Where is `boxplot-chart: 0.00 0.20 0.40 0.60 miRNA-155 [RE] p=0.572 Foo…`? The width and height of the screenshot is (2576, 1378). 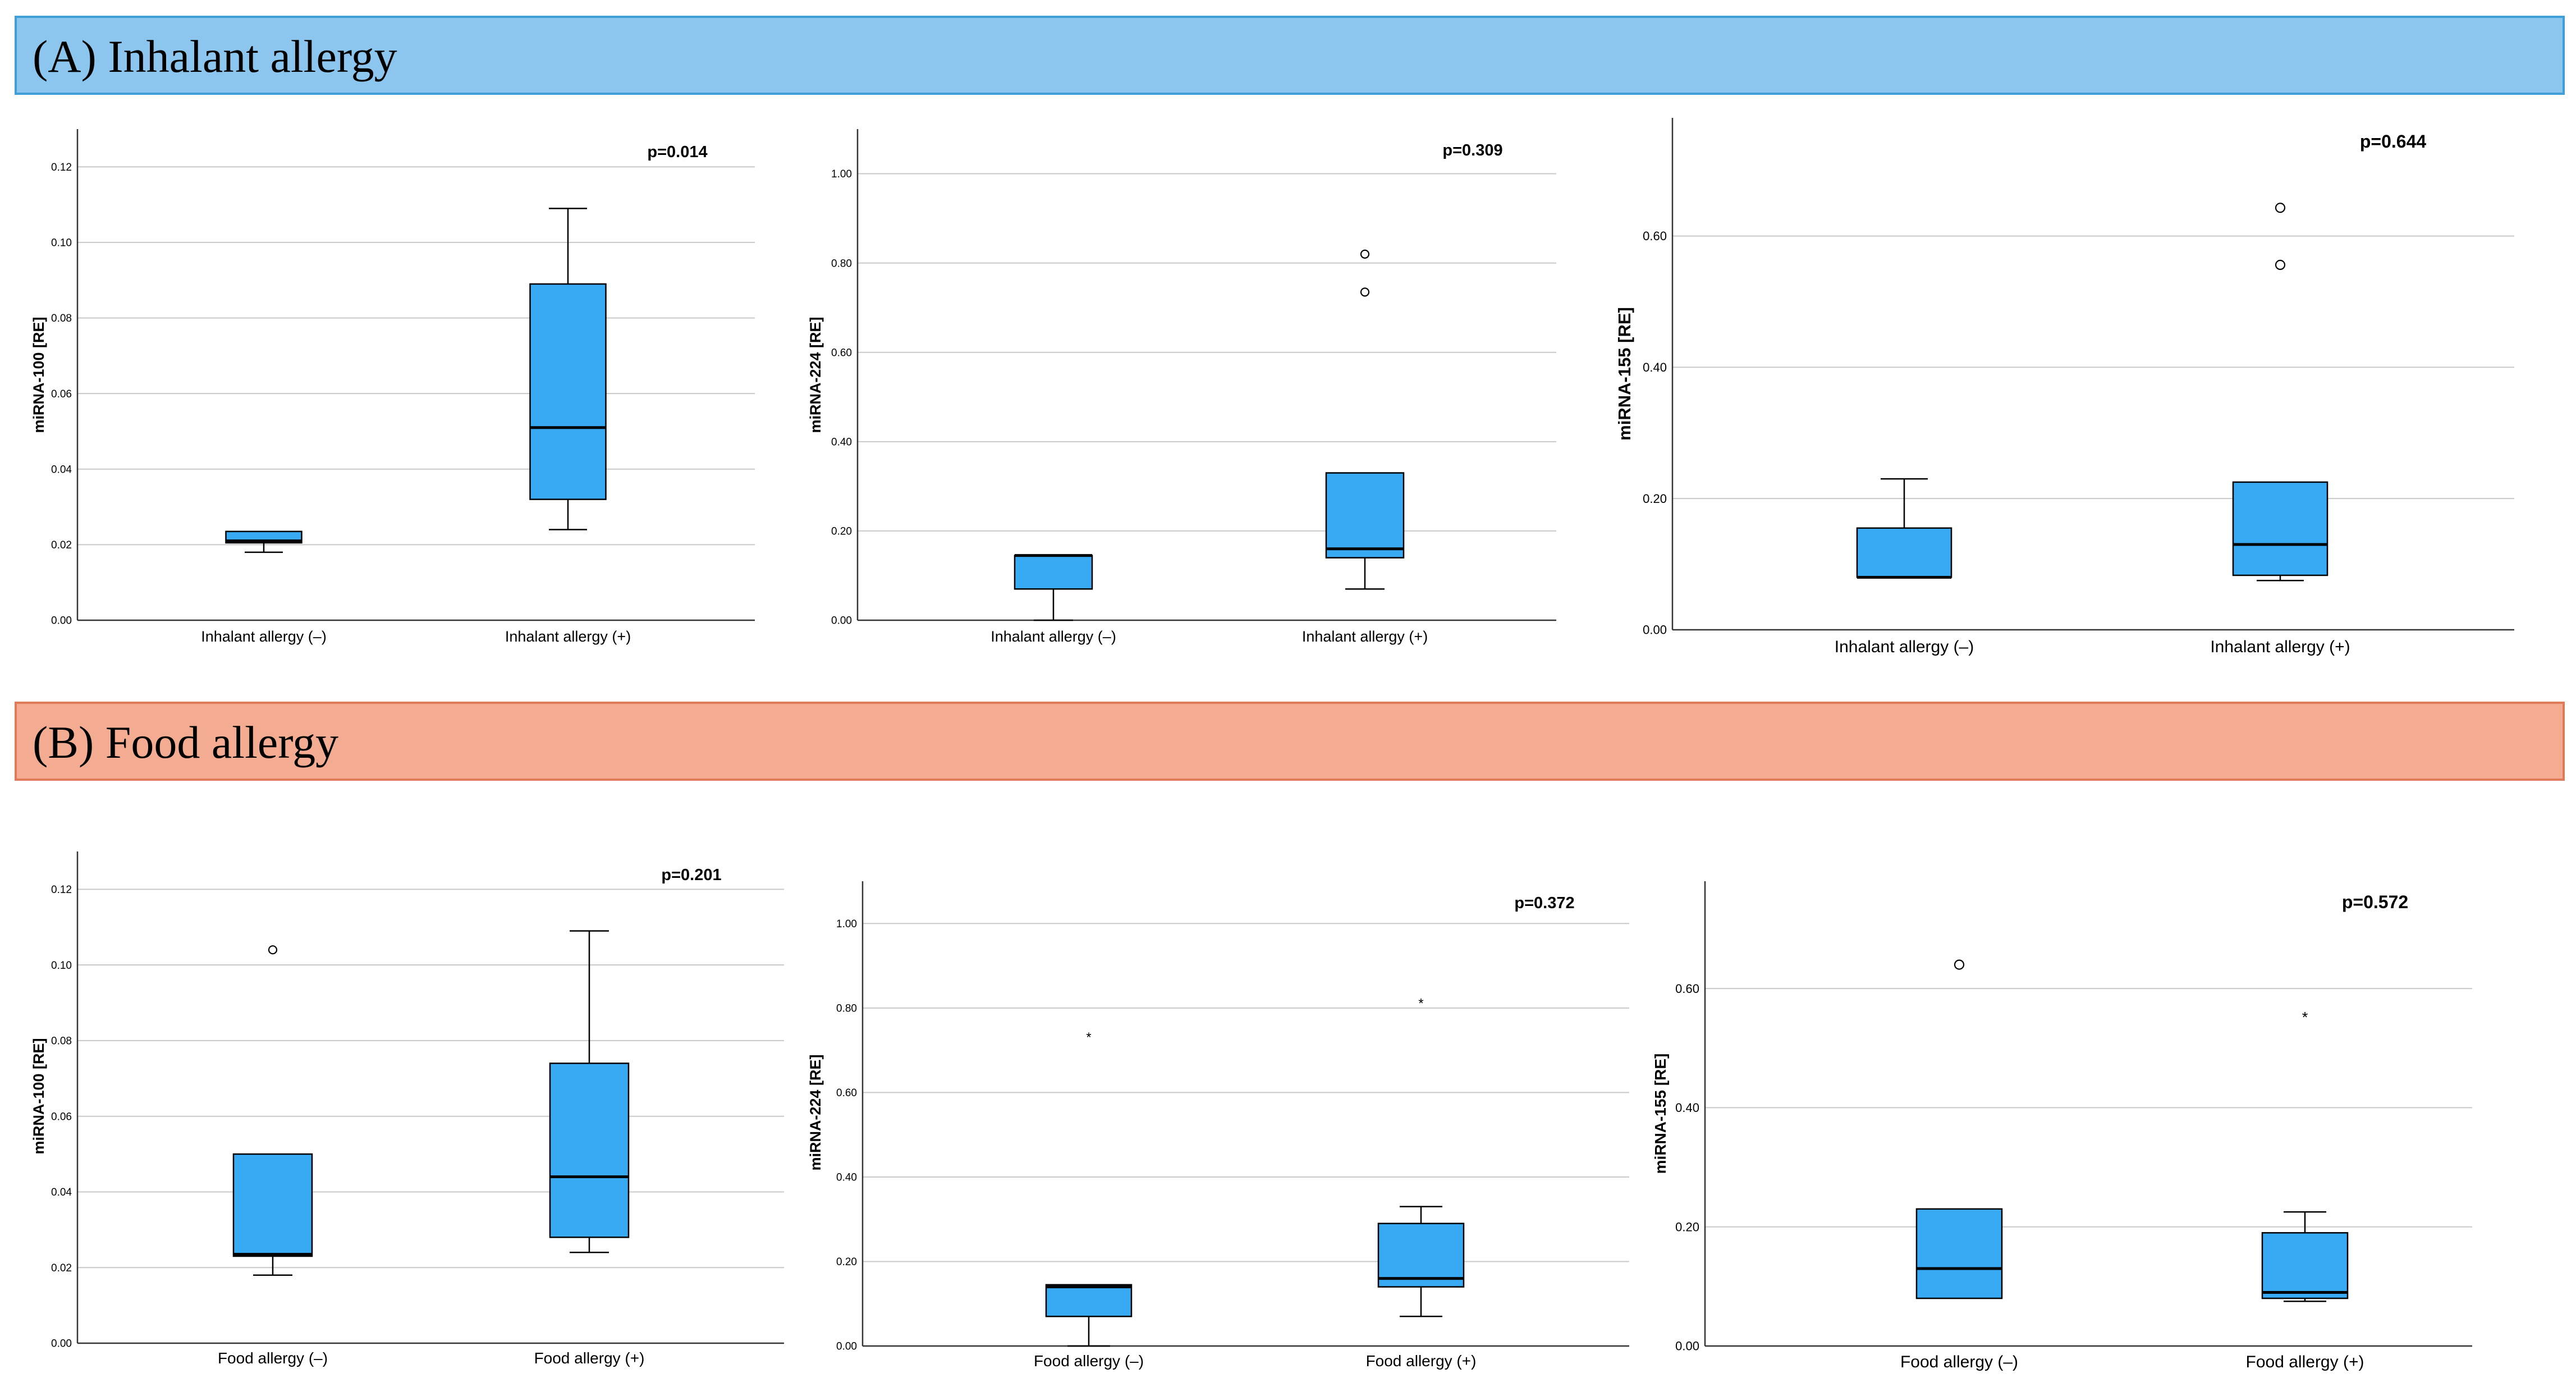
boxplot-chart: 0.00 0.20 0.40 0.60 miRNA-155 [RE] p=0.572 Foo… is located at coordinates (2062, 1126).